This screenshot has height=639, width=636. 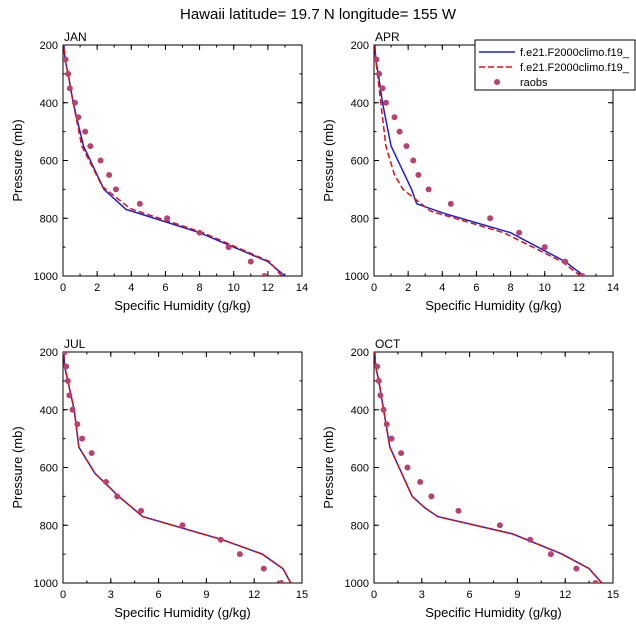 What do you see at coordinates (111, 595) in the screenshot?
I see `x-tick-label: 3` at bounding box center [111, 595].